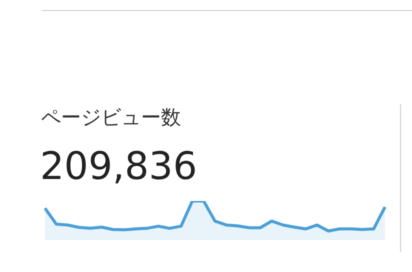 This screenshot has height=272, width=412. I want to click on text: 209,836, so click(119, 166).